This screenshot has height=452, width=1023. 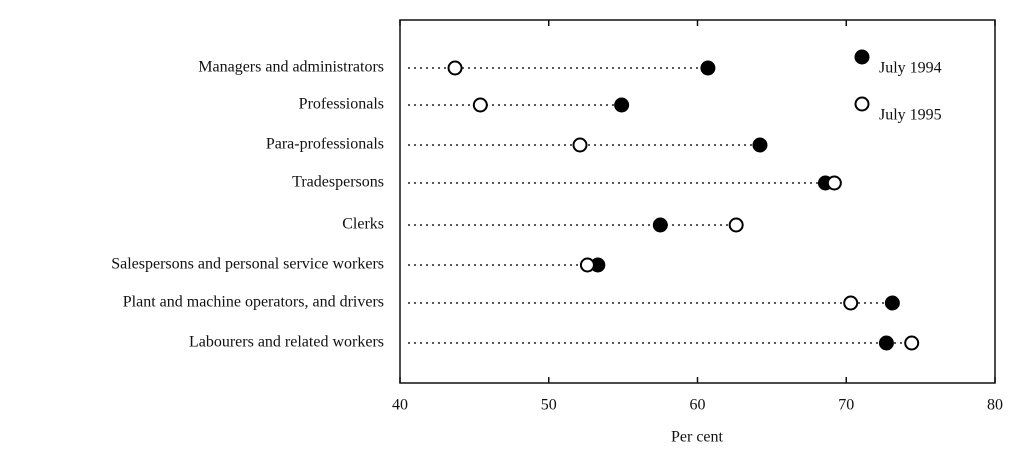 What do you see at coordinates (291, 67) in the screenshot?
I see `y-tick-label: Managers and administrators` at bounding box center [291, 67].